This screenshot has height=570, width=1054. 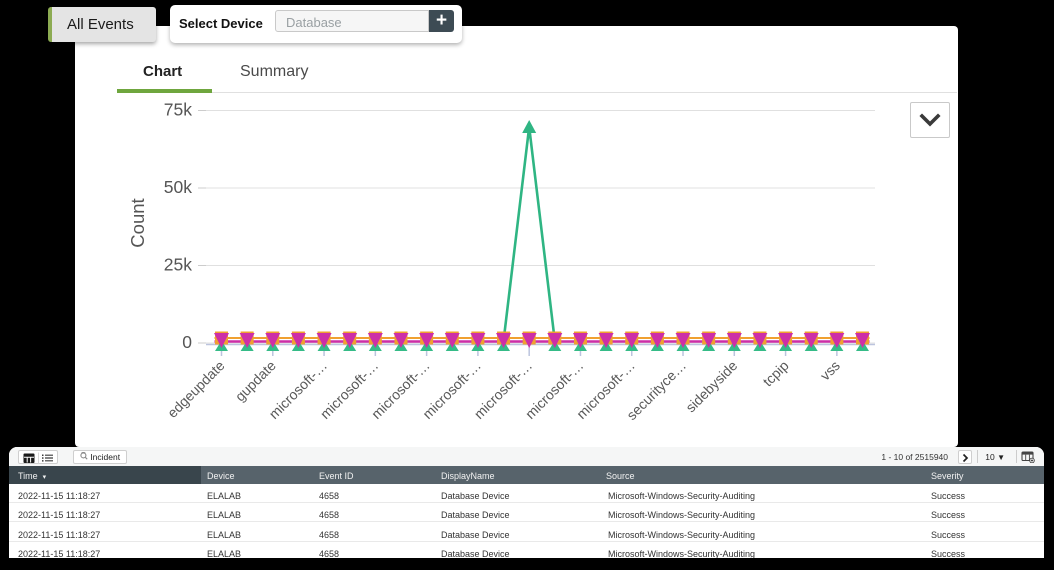 I want to click on svg-text: Count, so click(x=137, y=222).